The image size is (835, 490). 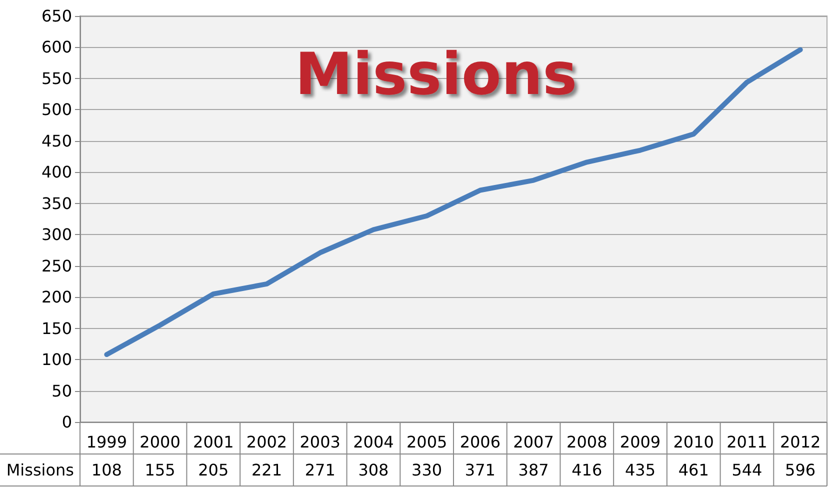 I want to click on data-label: 205, so click(x=213, y=470).